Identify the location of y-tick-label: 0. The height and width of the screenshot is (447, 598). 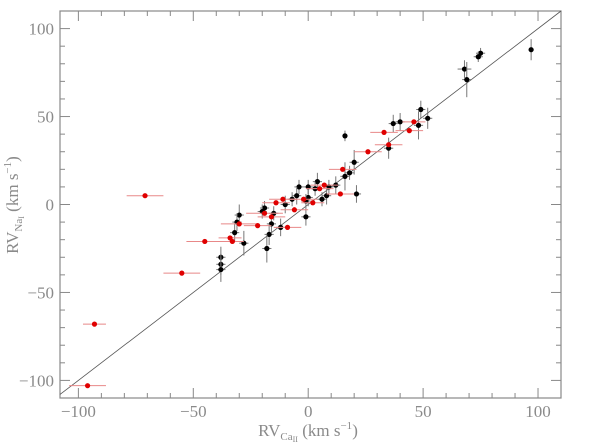
(50, 205).